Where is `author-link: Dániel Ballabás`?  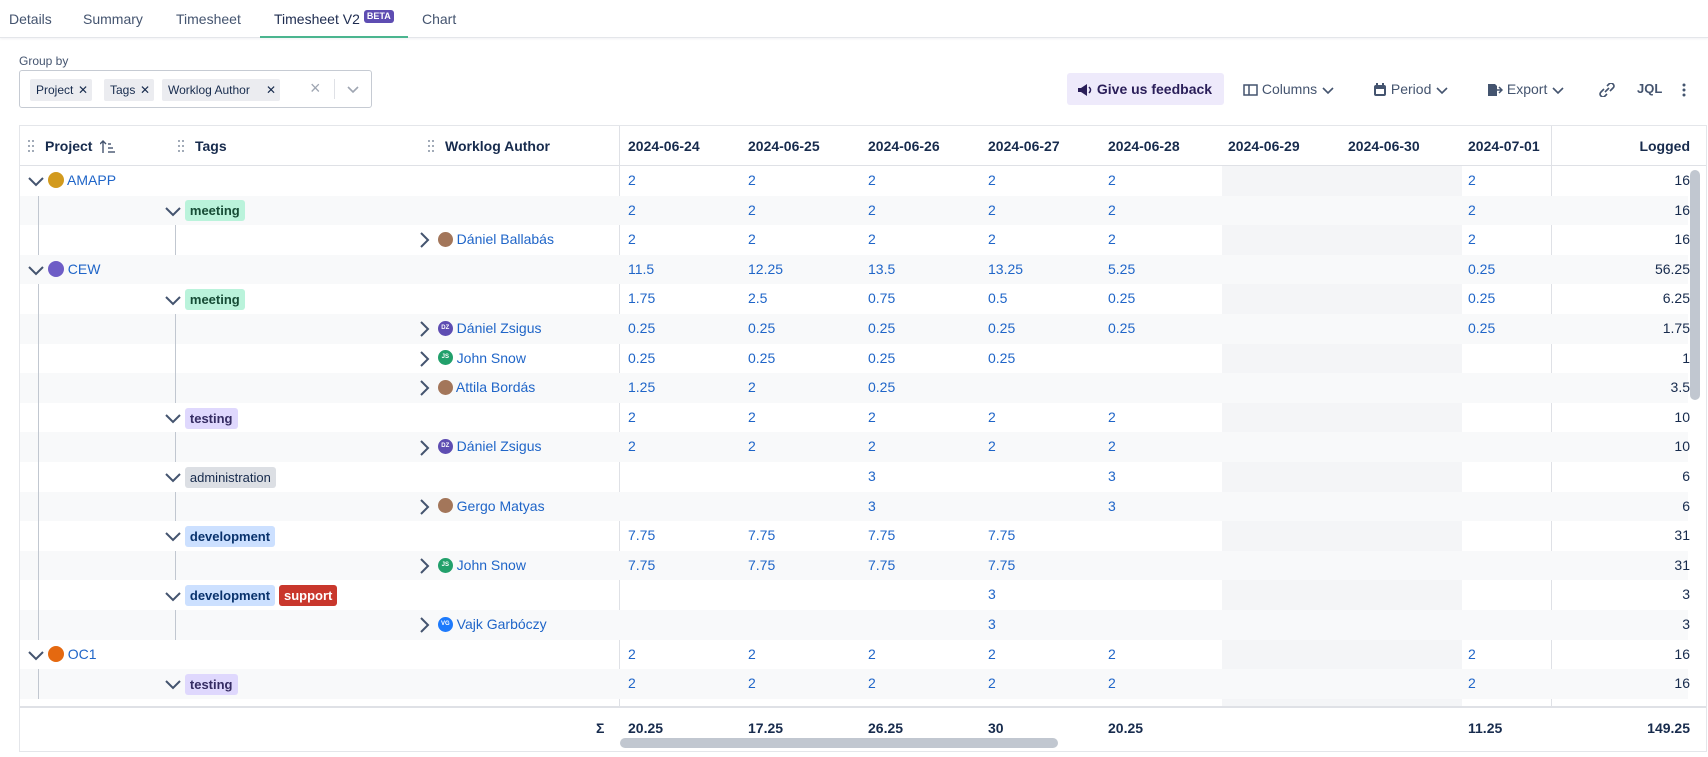 author-link: Dániel Ballabás is located at coordinates (505, 239).